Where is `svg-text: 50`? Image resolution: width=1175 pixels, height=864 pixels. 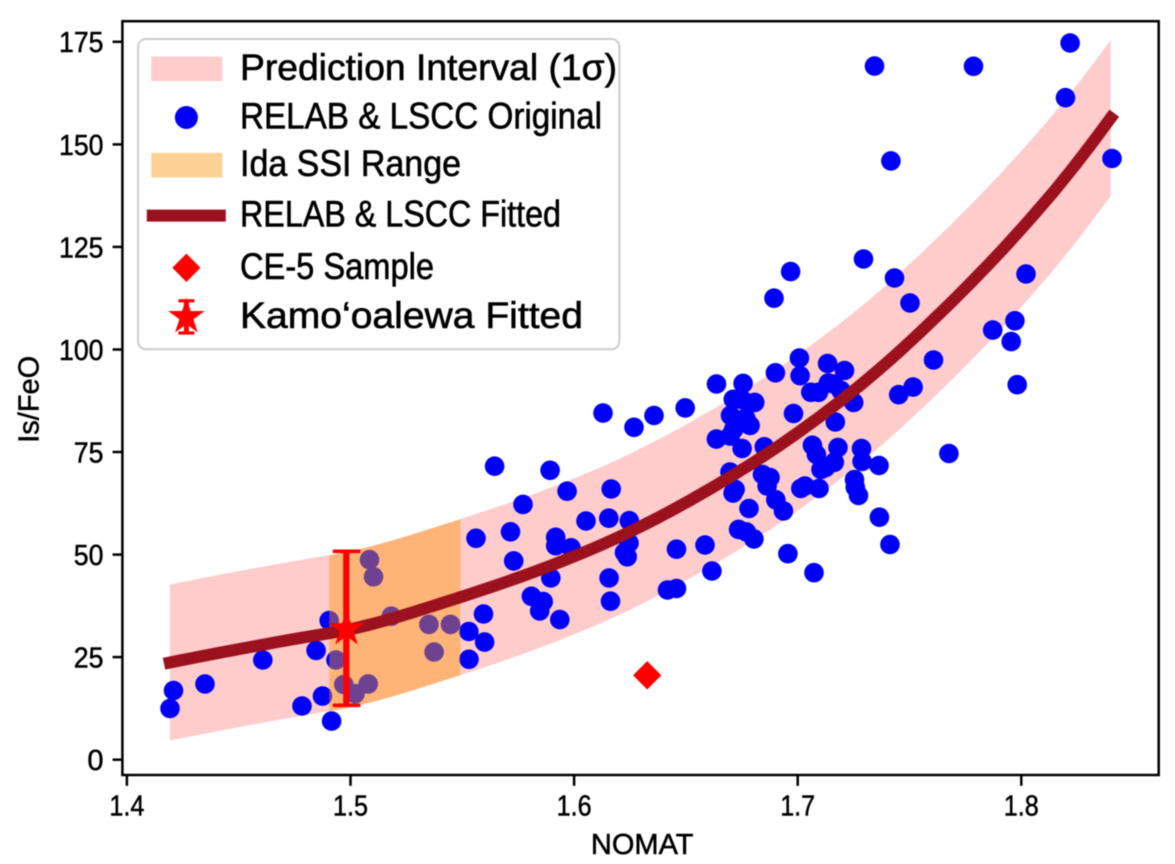 svg-text: 50 is located at coordinates (89, 556).